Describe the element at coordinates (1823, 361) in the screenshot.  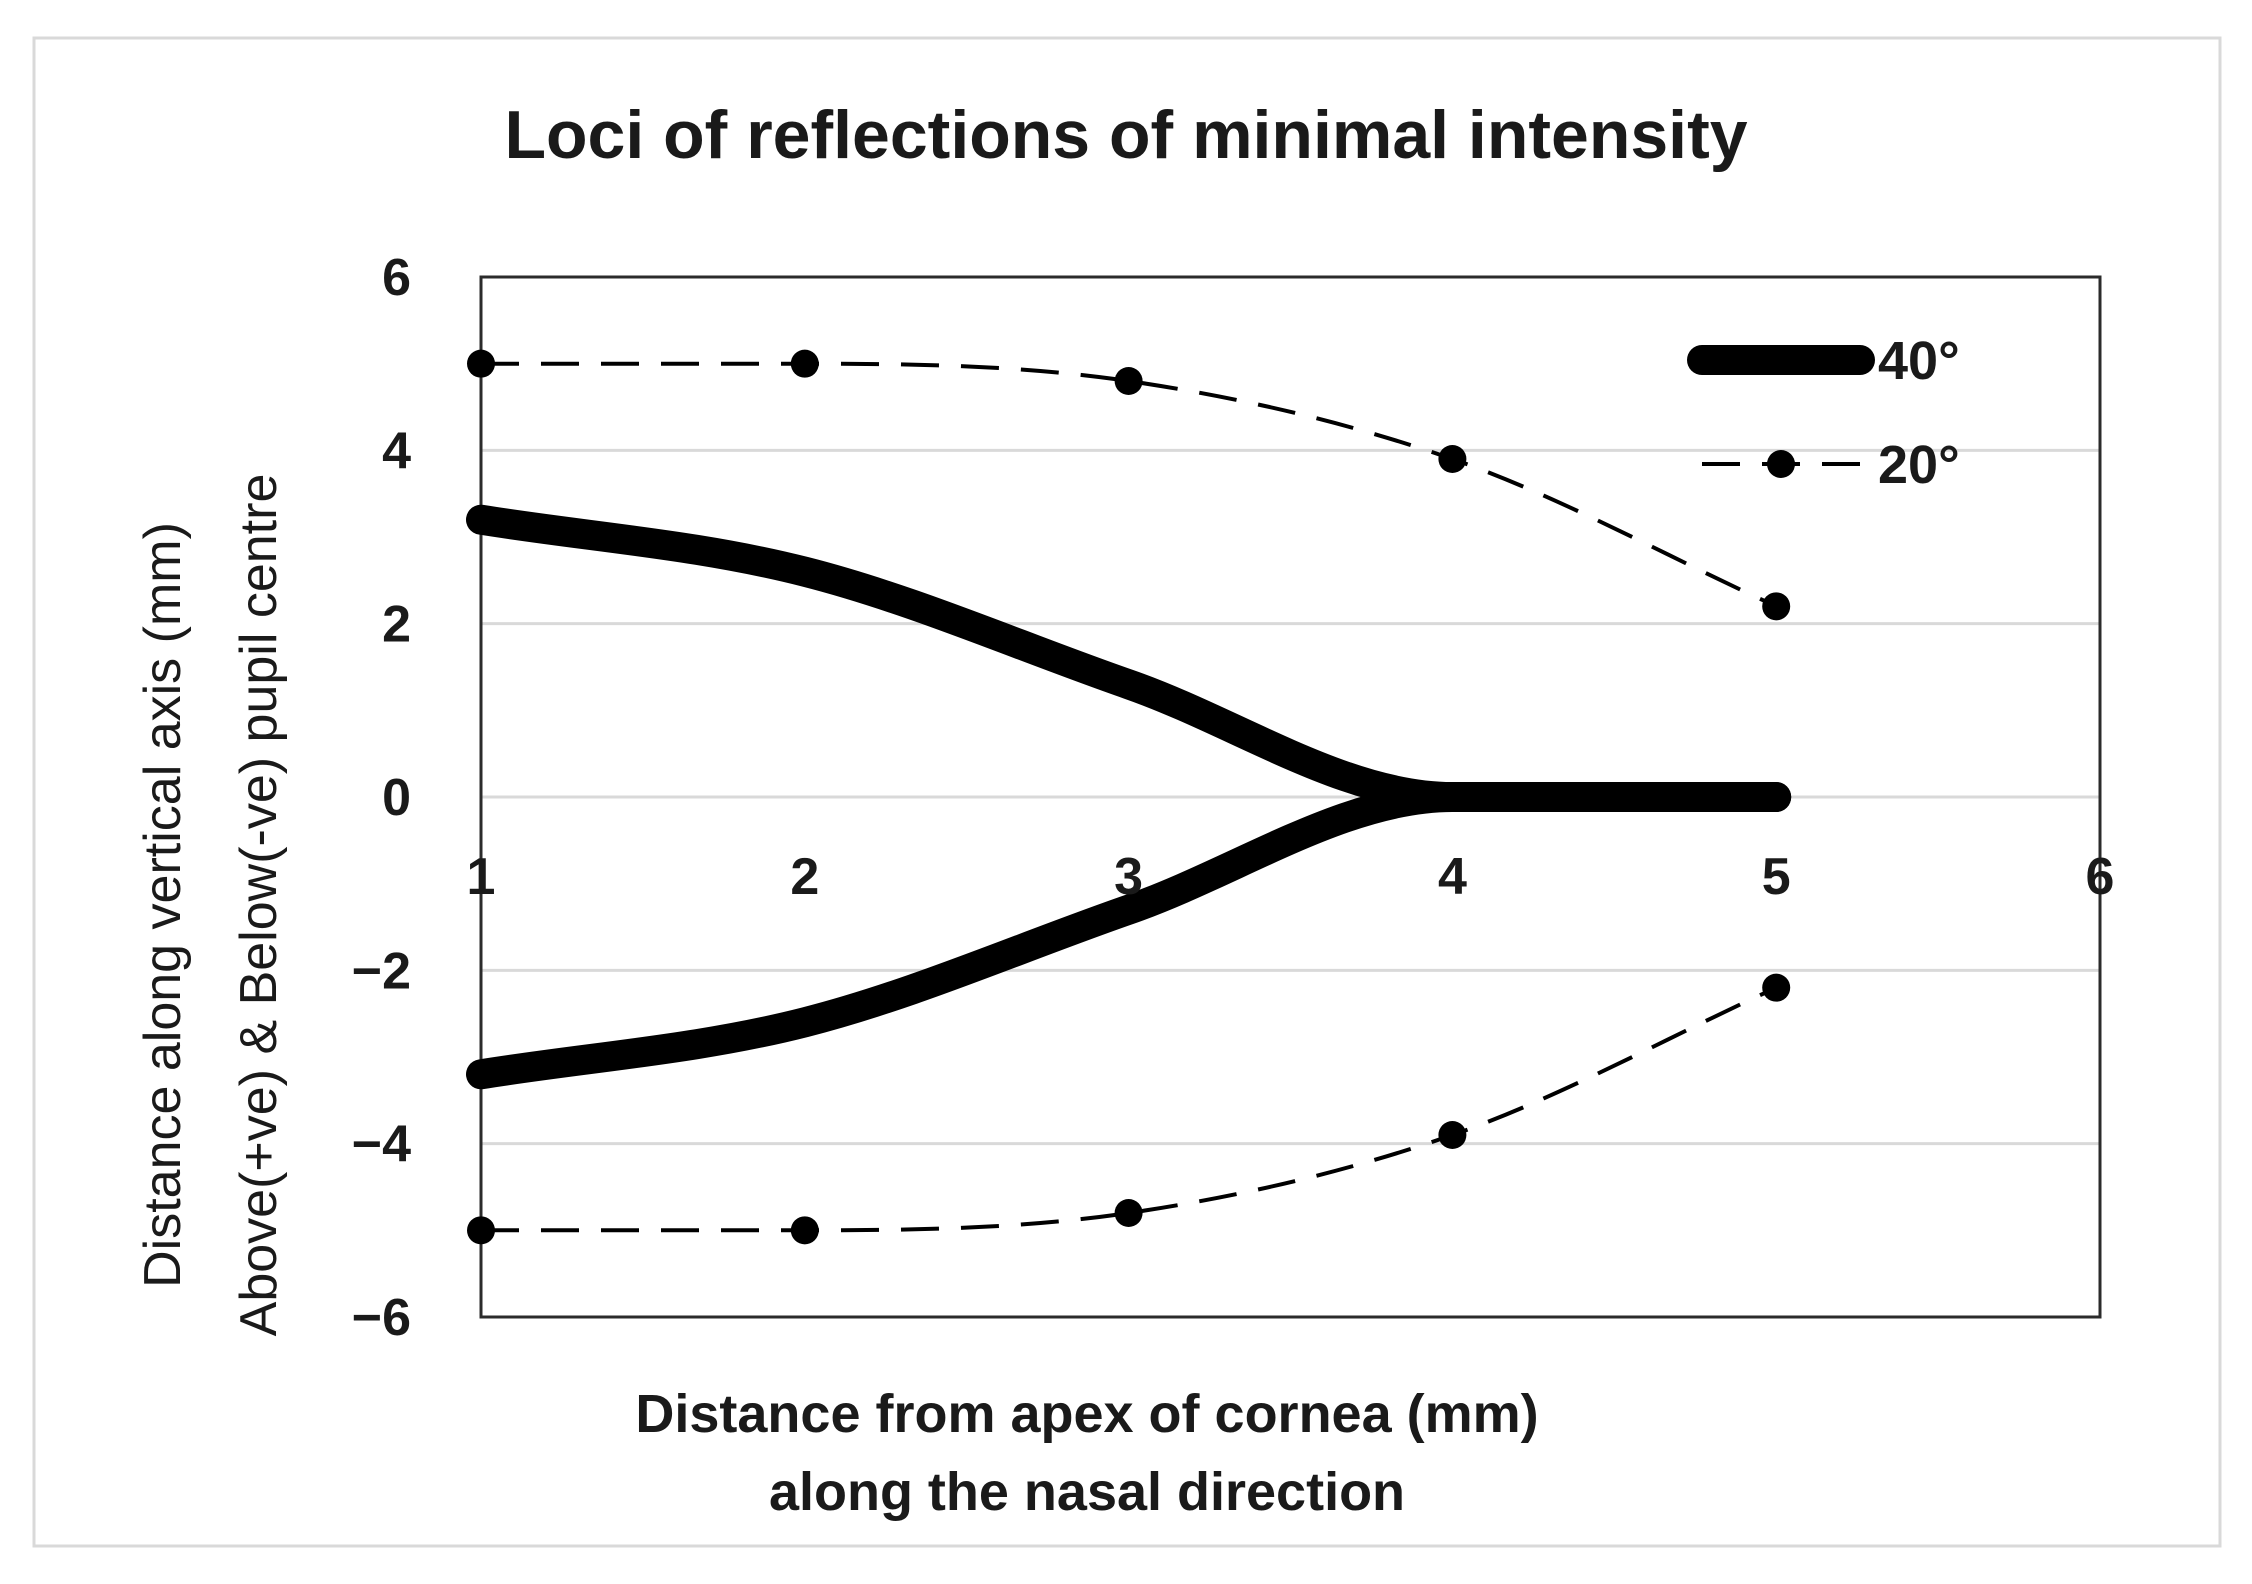
I see `legend-item-0: 40°` at that location.